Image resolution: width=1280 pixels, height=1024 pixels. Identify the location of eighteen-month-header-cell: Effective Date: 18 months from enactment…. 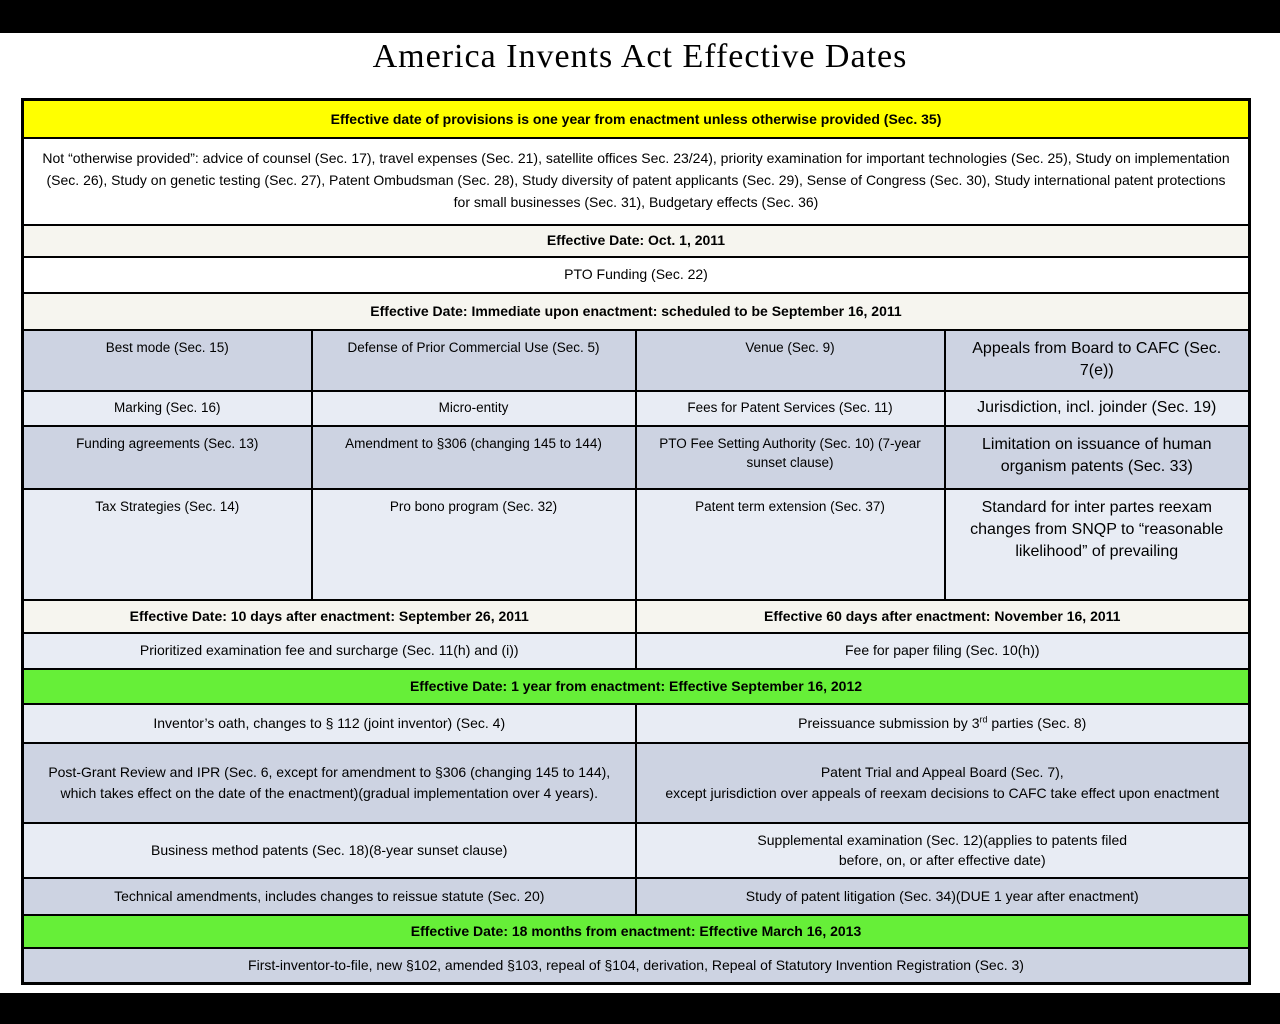
(636, 931).